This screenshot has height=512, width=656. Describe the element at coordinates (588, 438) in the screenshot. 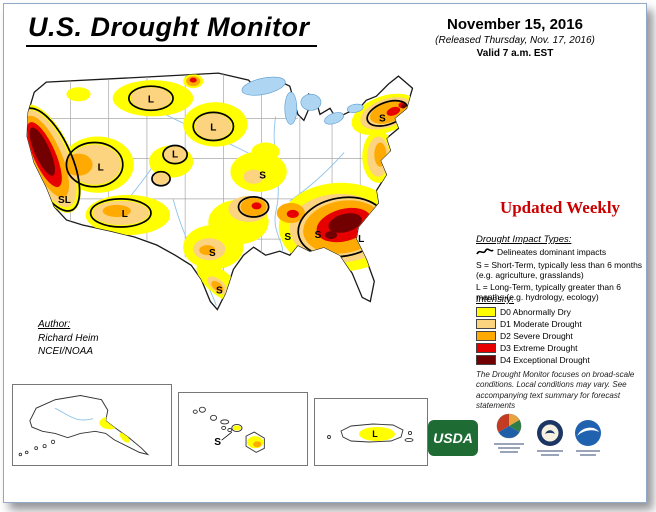

I see `noaa-logo-icon` at that location.